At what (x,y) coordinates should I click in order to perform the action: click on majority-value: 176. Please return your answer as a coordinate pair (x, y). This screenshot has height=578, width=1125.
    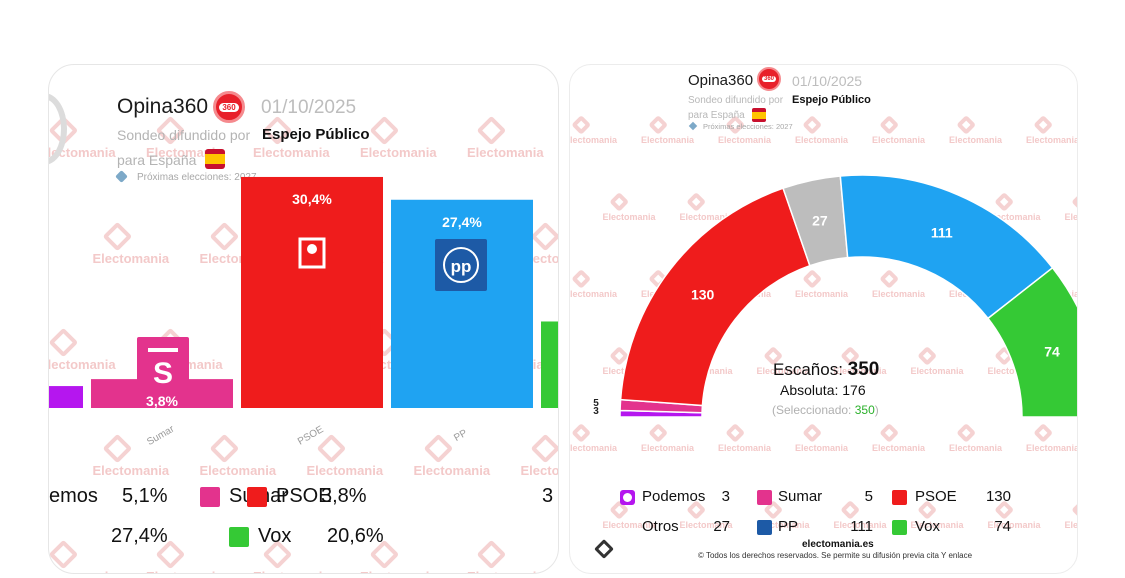
    Looking at the image, I should click on (854, 390).